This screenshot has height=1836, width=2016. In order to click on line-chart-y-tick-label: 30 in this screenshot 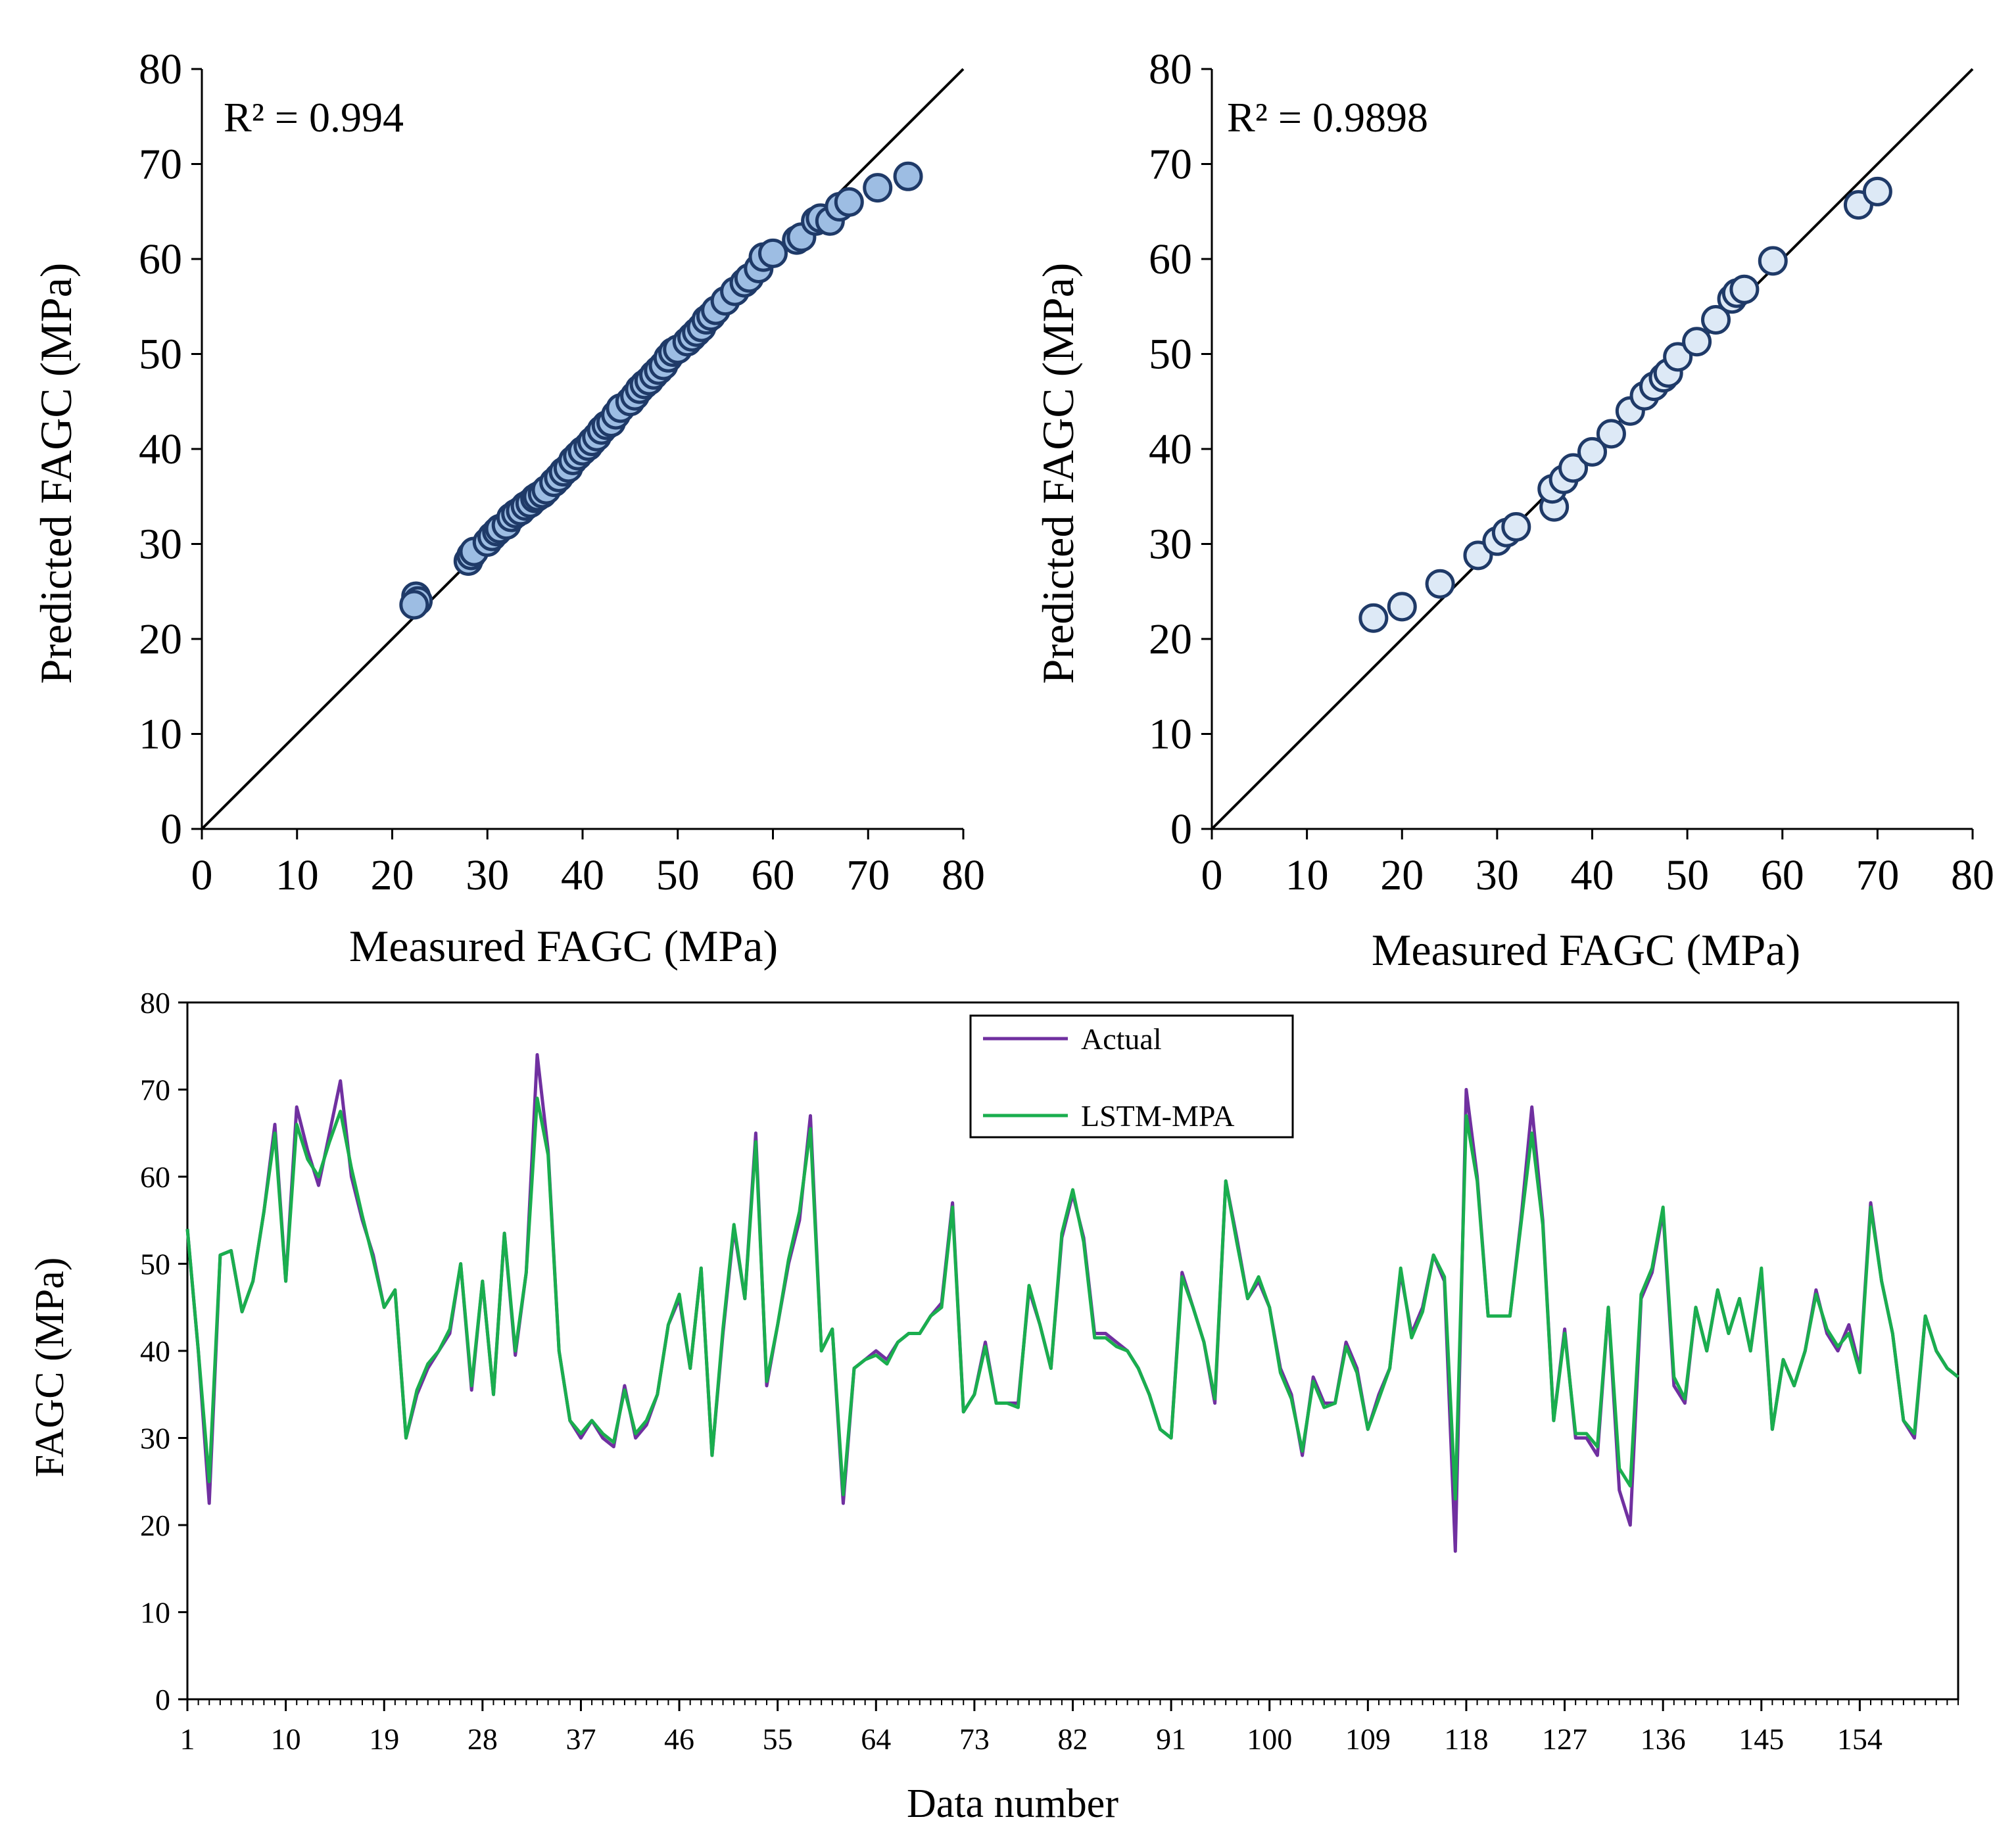, I will do `click(155, 1438)`.